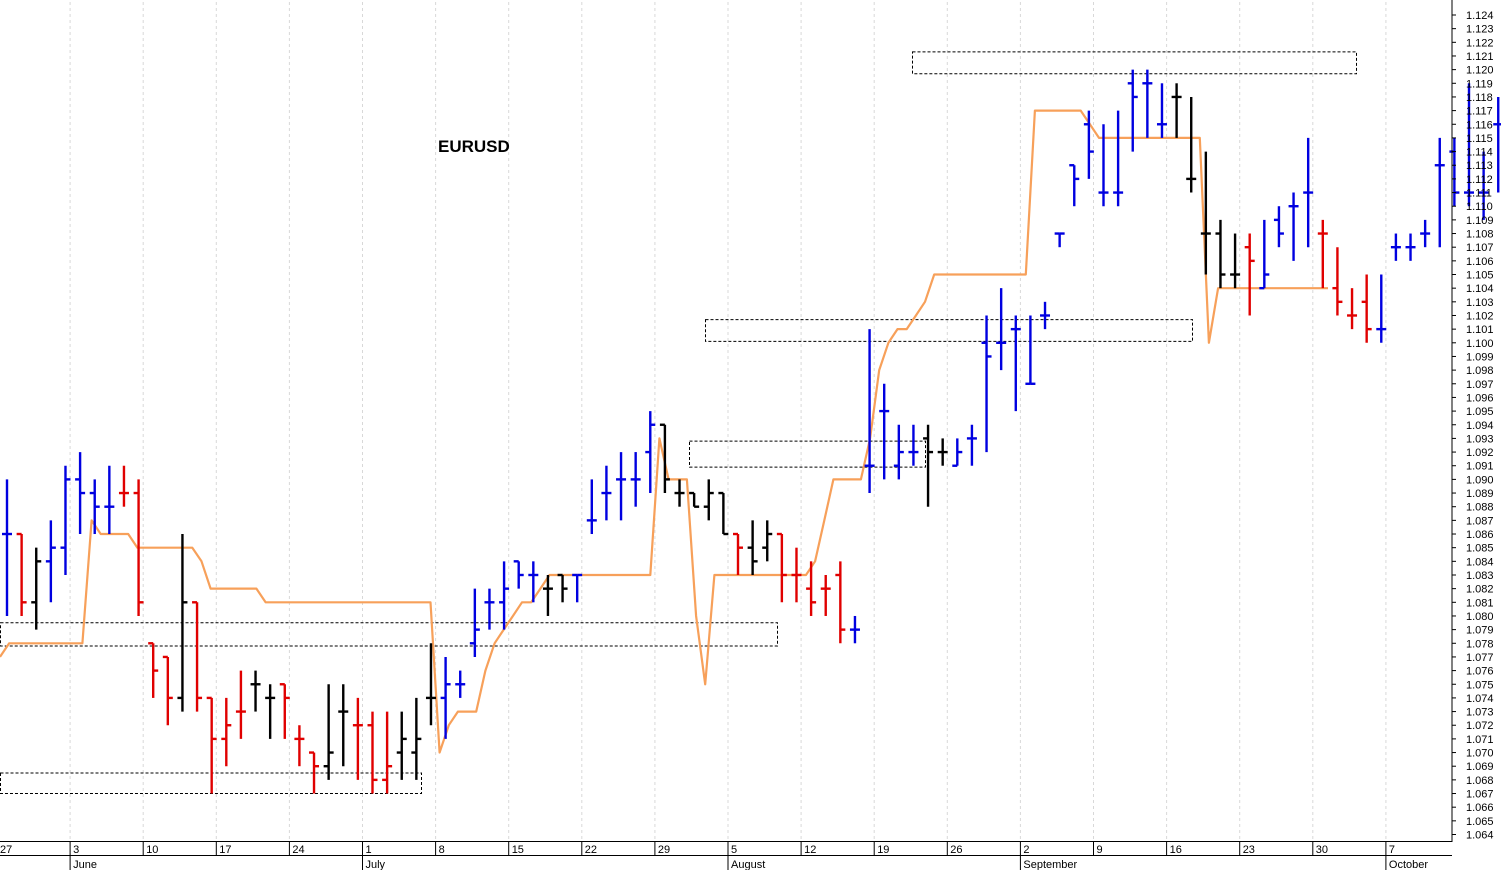 The width and height of the screenshot is (1501, 870). What do you see at coordinates (1480, 699) in the screenshot?
I see `y-tick-label: 1.074` at bounding box center [1480, 699].